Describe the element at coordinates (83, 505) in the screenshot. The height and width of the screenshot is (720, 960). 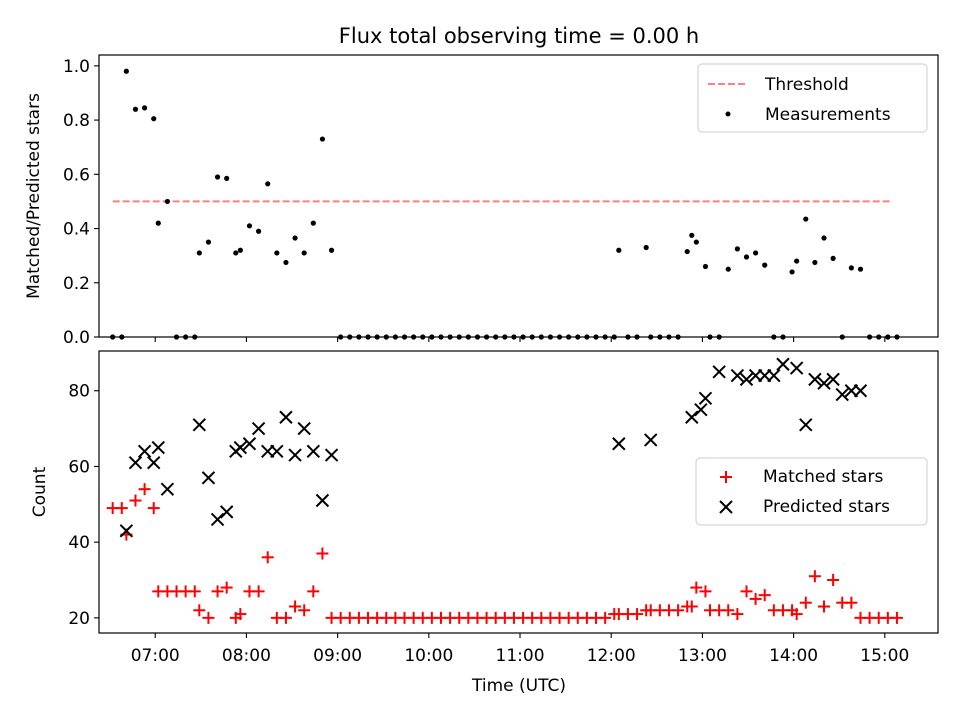
I see `counts-y-ticks: 20 40 60 80` at that location.